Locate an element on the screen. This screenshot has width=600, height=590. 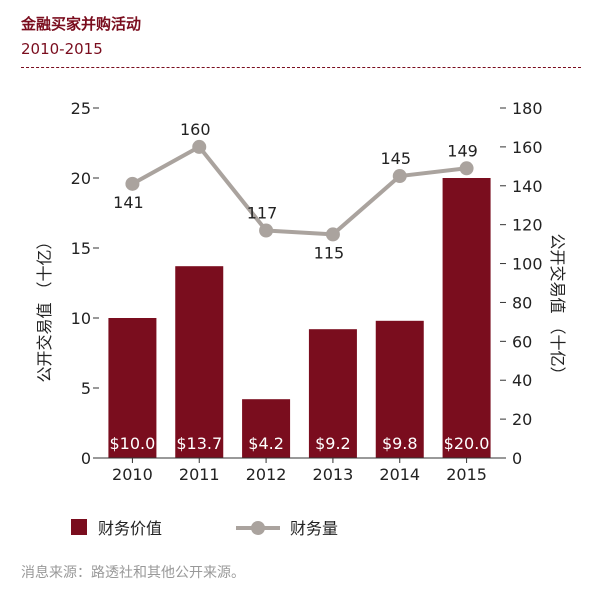
y-left-tick-label: 15 is located at coordinates (81, 248).